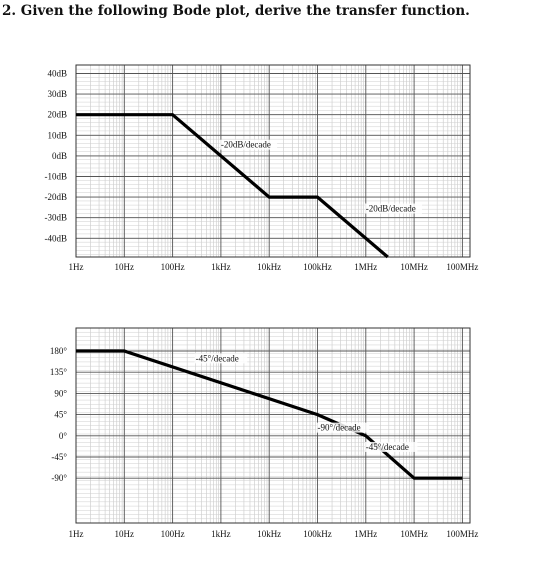 The image size is (545, 561). Describe the element at coordinates (59, 156) in the screenshot. I see `y-tick-label: 0dB` at that location.